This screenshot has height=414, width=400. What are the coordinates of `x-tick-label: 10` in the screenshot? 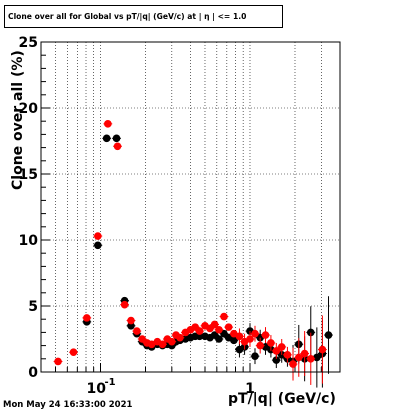 It's located at (96, 389).